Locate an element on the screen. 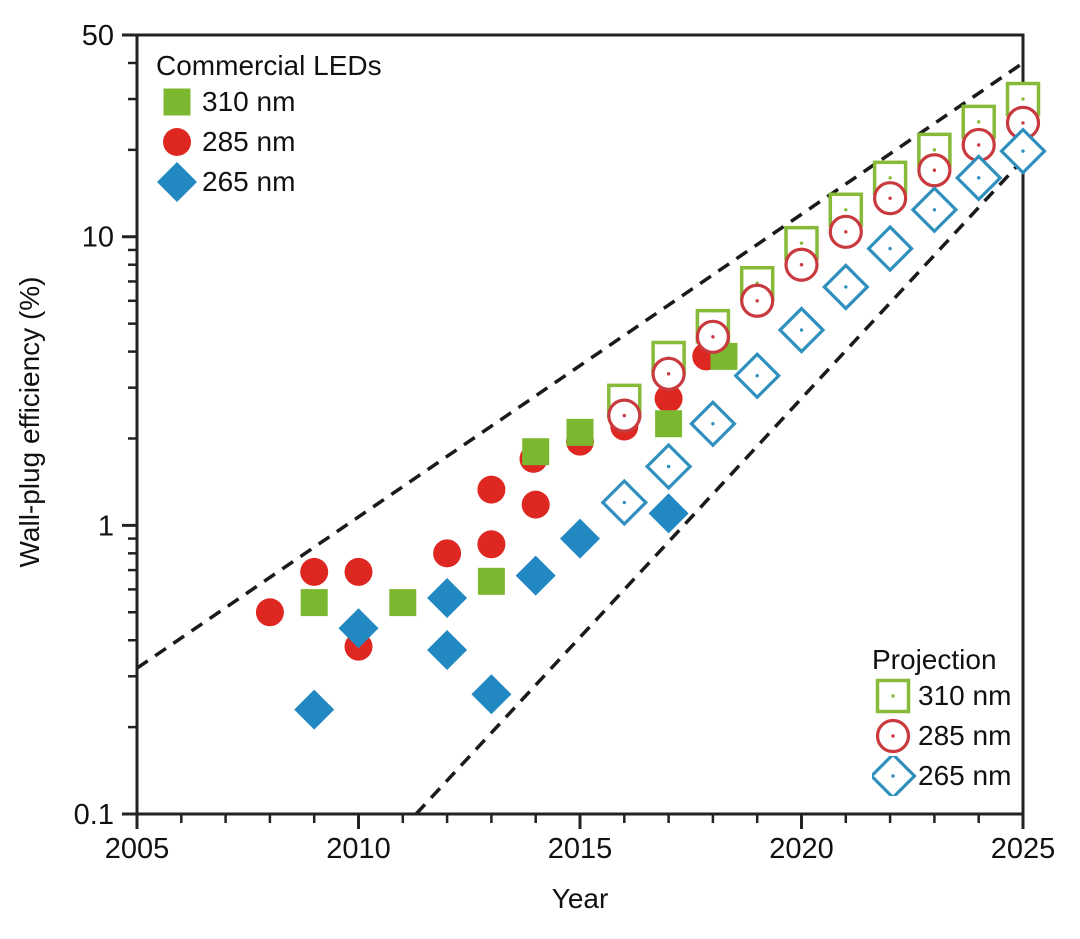  legend-commercial: Commercial LEDs 310 nm 285 nm 265 nm is located at coordinates (269, 126).